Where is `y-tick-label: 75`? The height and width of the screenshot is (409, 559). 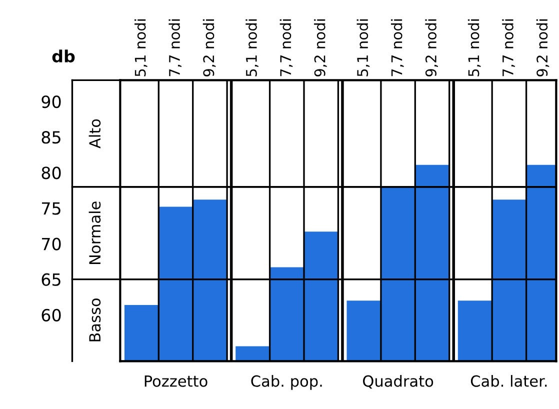 y-tick-label: 75 is located at coordinates (51, 208).